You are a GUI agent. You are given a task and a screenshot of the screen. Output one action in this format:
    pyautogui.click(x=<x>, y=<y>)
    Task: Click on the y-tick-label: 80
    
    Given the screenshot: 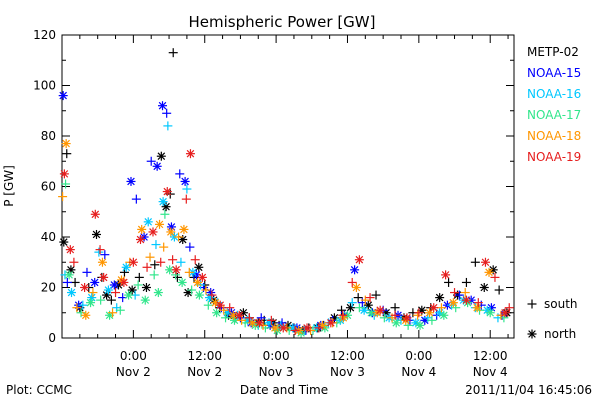 What is the action you would take?
    pyautogui.click(x=48, y=136)
    